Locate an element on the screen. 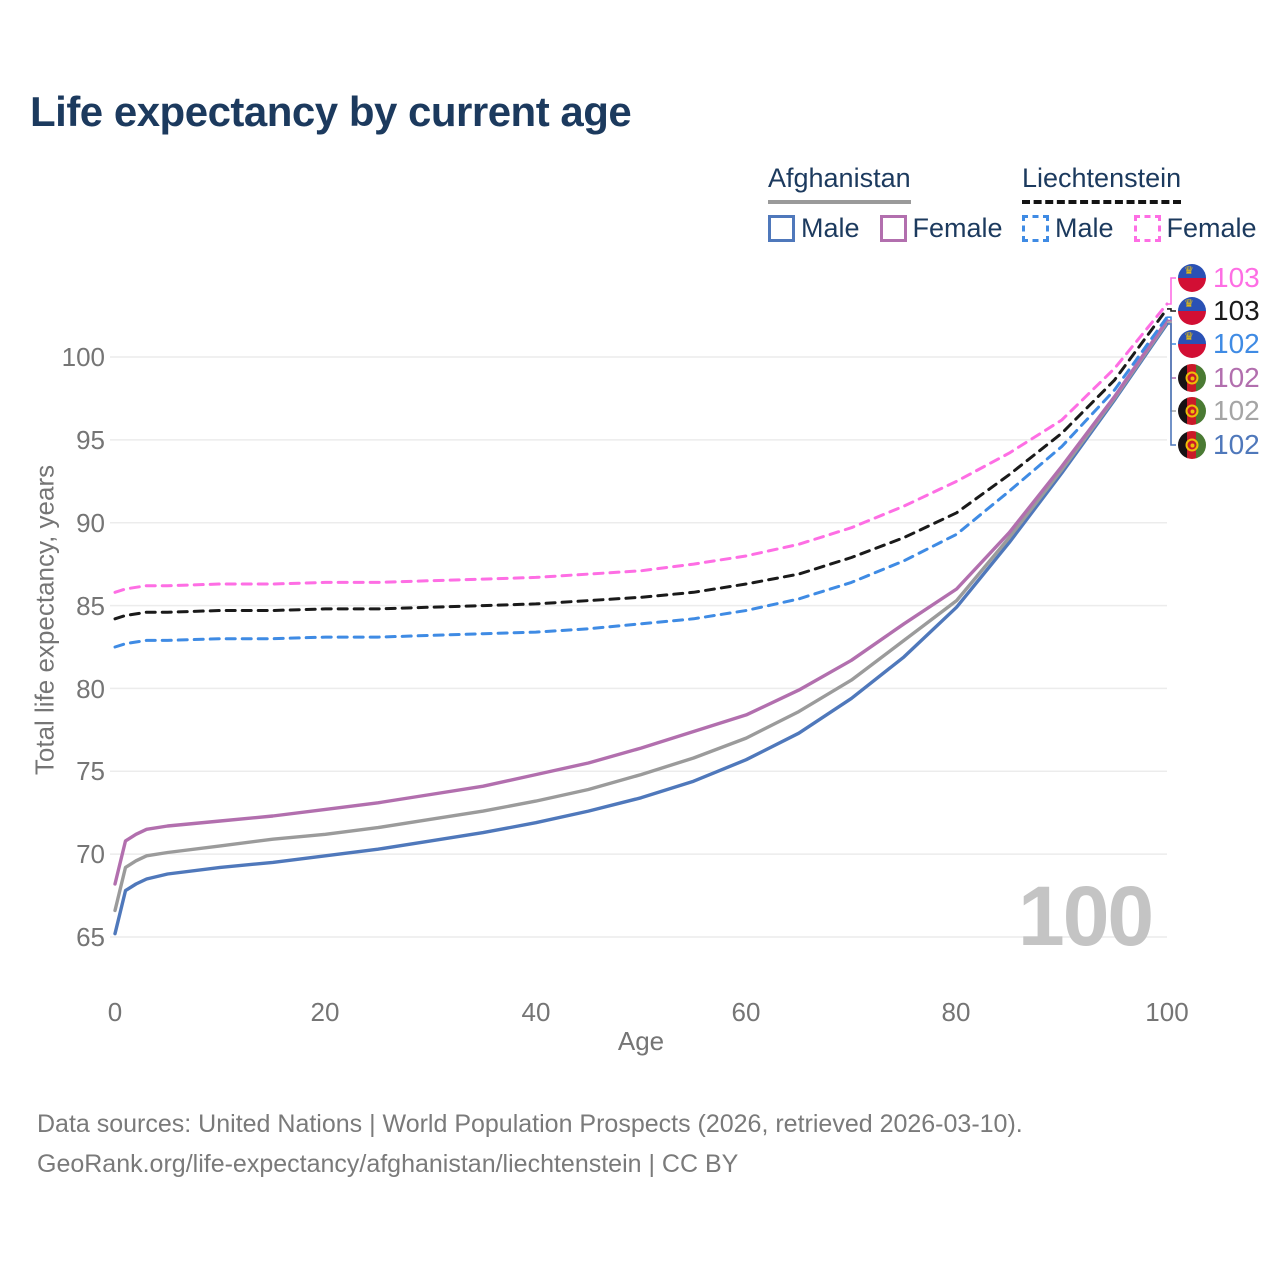  legend-label-afghanistan-male: Male is located at coordinates (830, 228).